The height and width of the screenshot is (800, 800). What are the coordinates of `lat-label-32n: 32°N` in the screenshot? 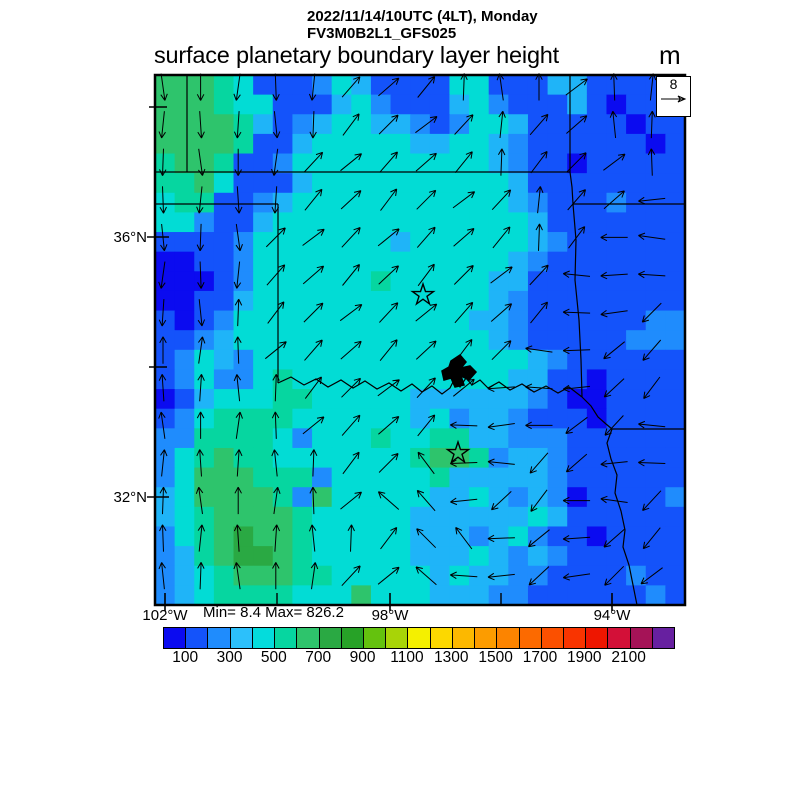 It's located at (130, 497).